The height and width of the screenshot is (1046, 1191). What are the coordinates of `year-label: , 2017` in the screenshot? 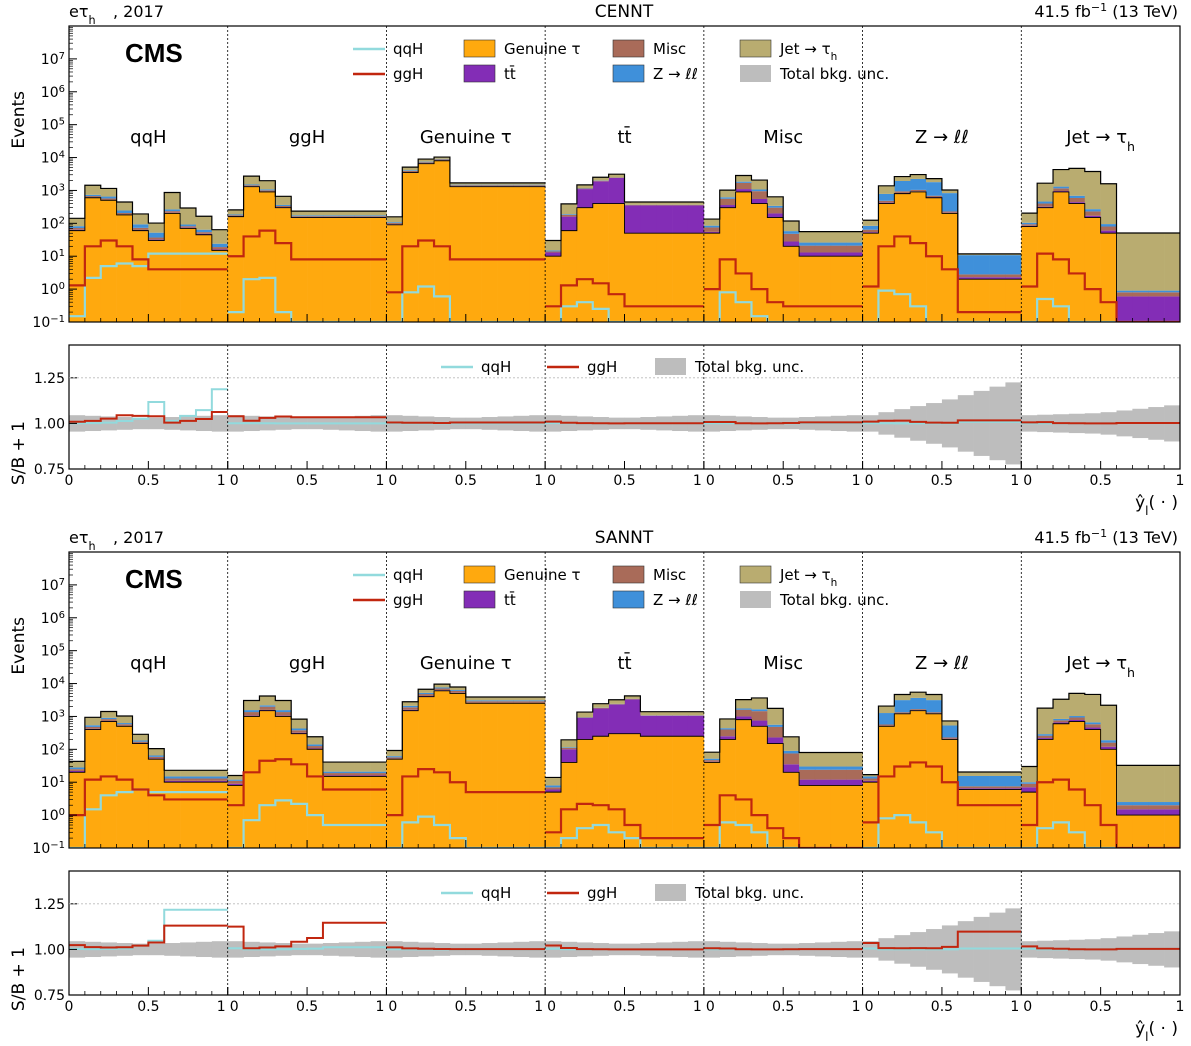 It's located at (138, 11).